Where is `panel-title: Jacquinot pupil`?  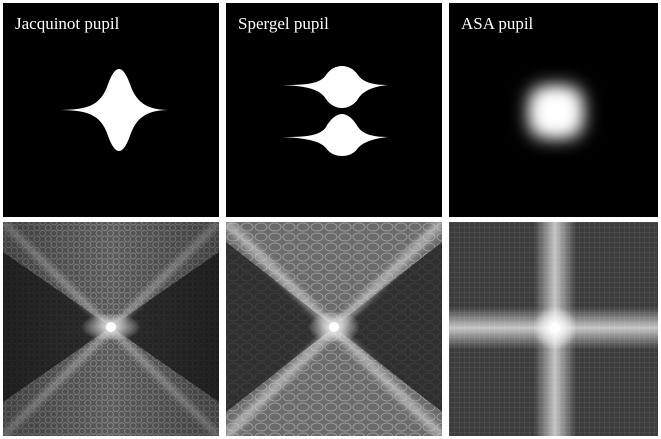
panel-title: Jacquinot pupil is located at coordinates (67, 23).